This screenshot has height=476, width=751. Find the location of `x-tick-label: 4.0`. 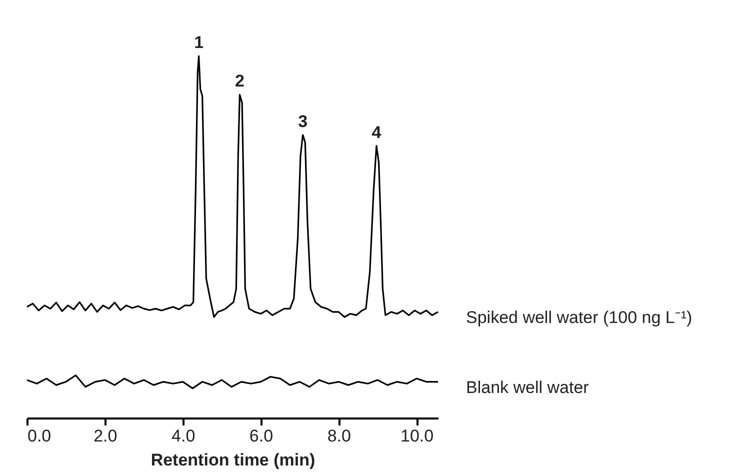

x-tick-label: 4.0 is located at coordinates (184, 436).